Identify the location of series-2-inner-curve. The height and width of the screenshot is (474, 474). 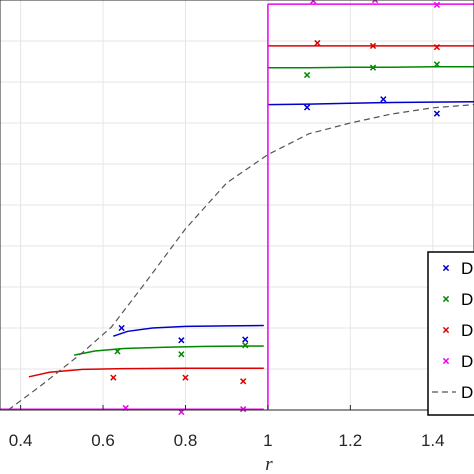
(146, 372).